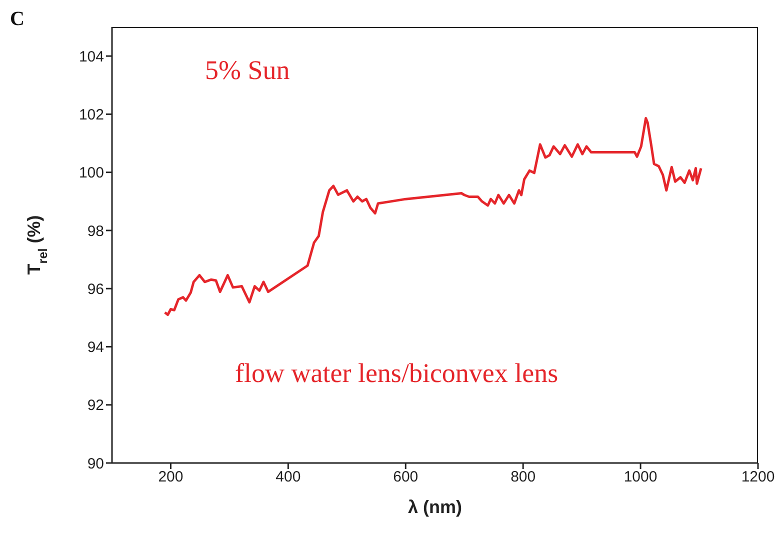  What do you see at coordinates (95, 347) in the screenshot?
I see `y-tick-label: 94` at bounding box center [95, 347].